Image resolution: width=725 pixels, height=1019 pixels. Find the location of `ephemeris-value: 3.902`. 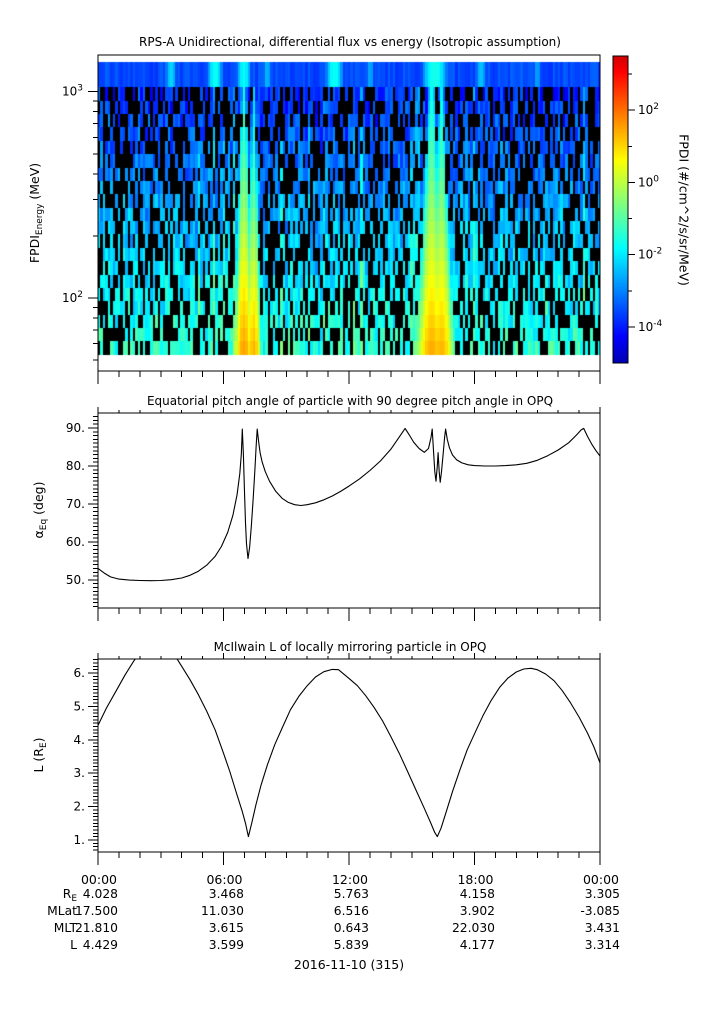

ephemeris-value: 3.902 is located at coordinates (477, 911).